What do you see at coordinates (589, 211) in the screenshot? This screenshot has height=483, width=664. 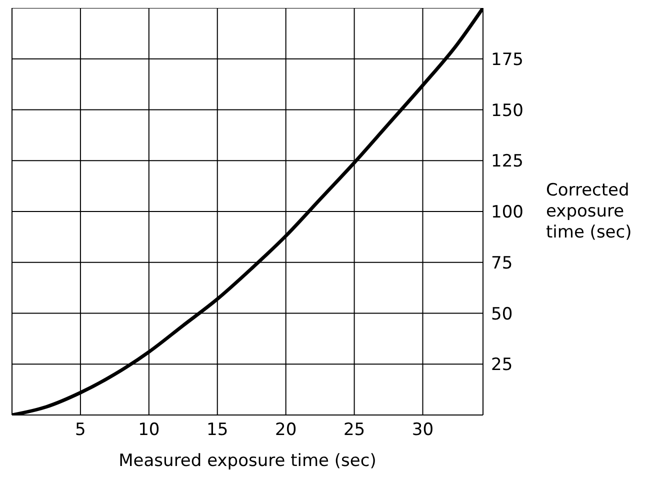 I see `y-axis-title: Corrected exposure time (sec)` at bounding box center [589, 211].